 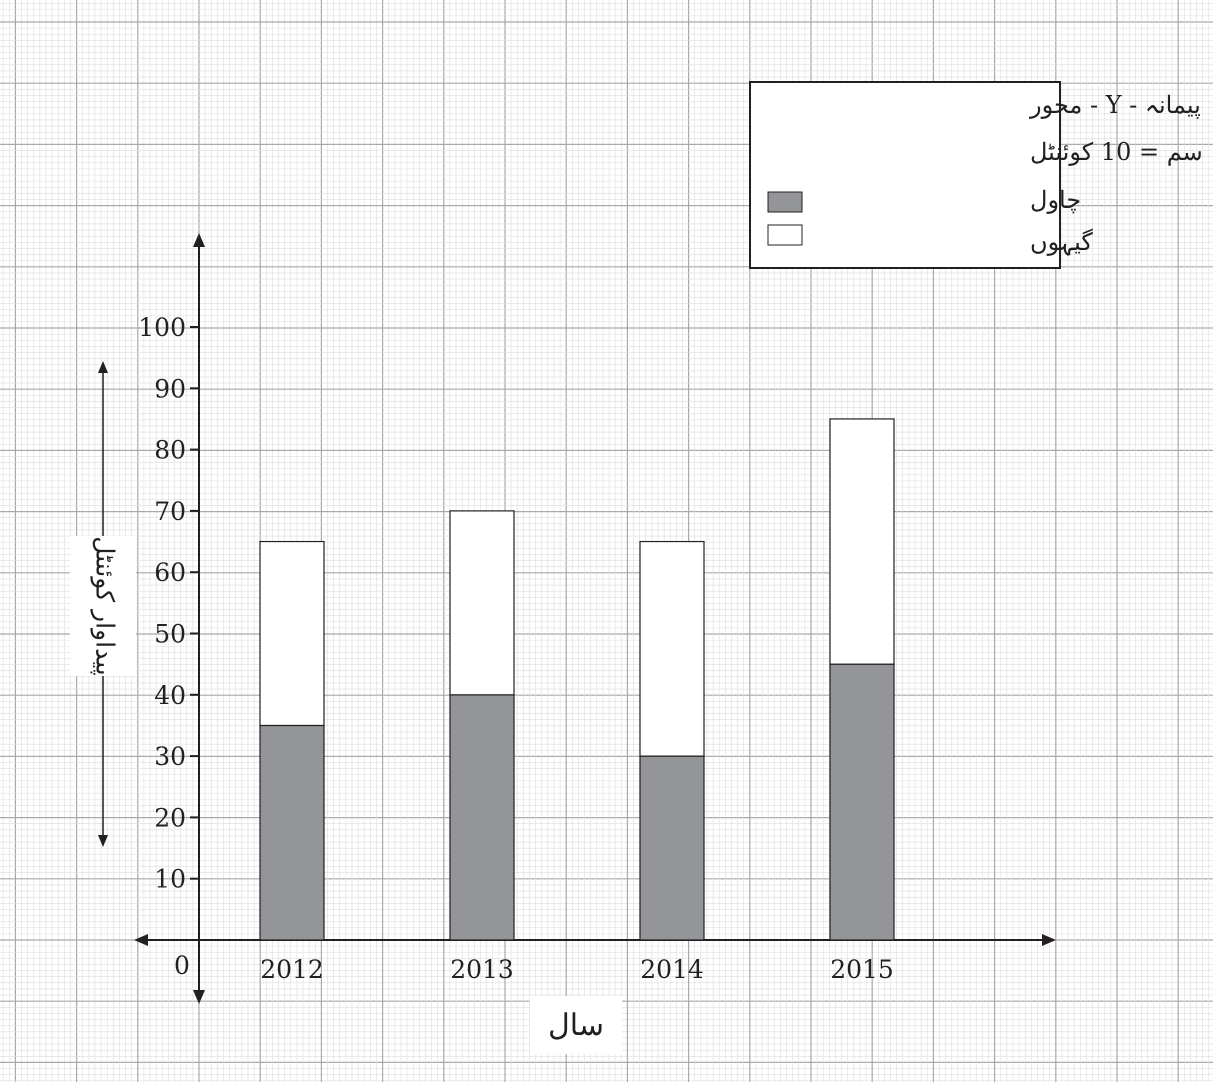 I want to click on y-label-arrow-up, so click(x=103, y=367).